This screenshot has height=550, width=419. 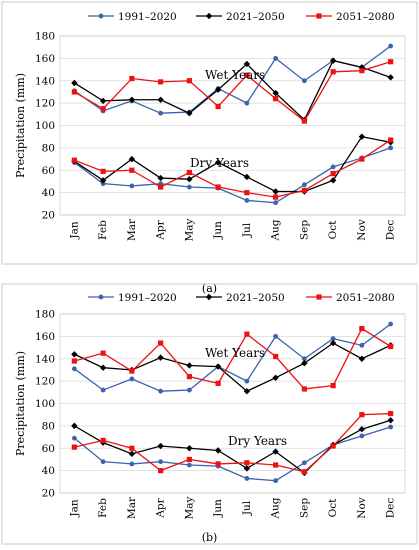 What do you see at coordinates (103, 230) in the screenshot?
I see `x-tick-label: Feb` at bounding box center [103, 230].